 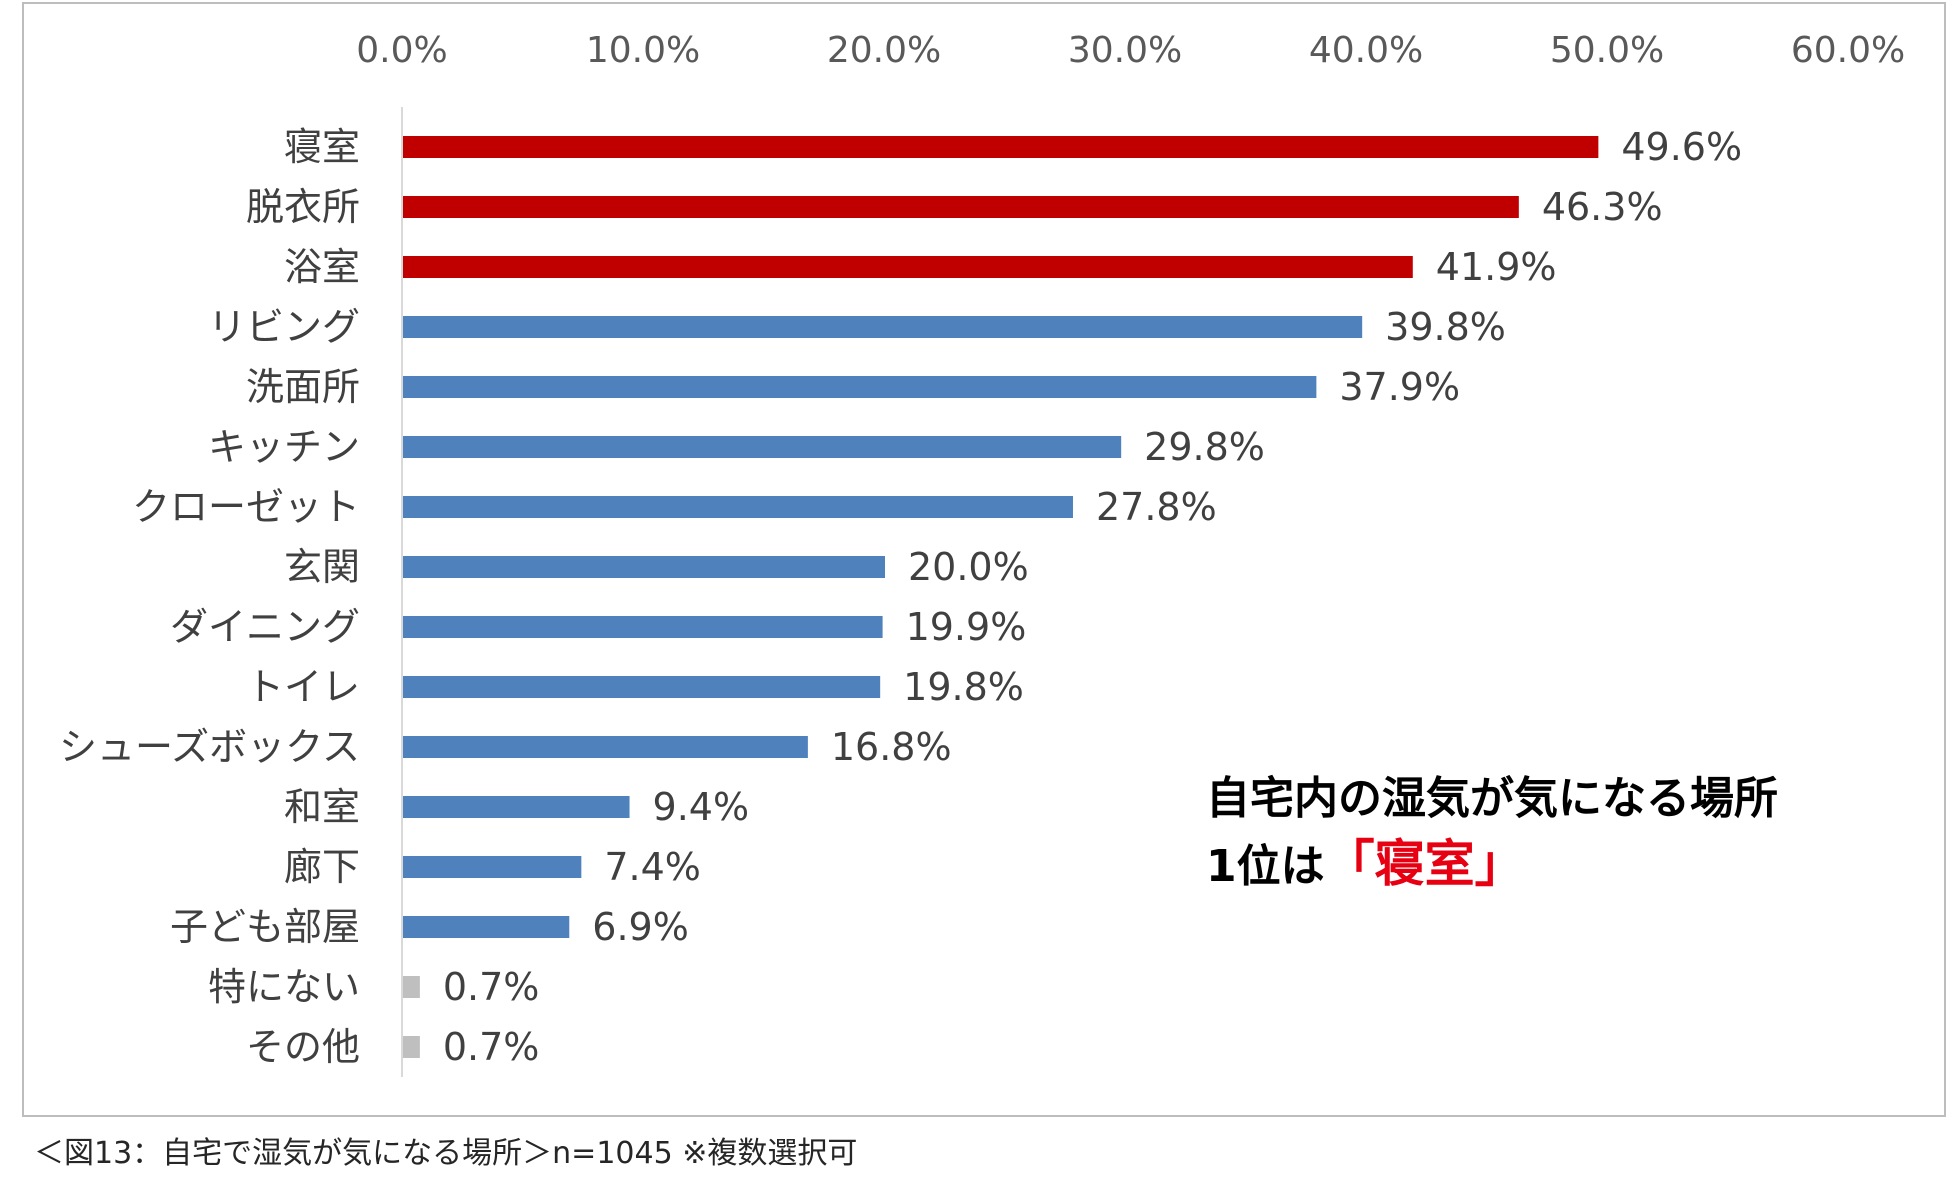 What do you see at coordinates (1265, 866) in the screenshot?
I see `callout-prefix: 1位は` at bounding box center [1265, 866].